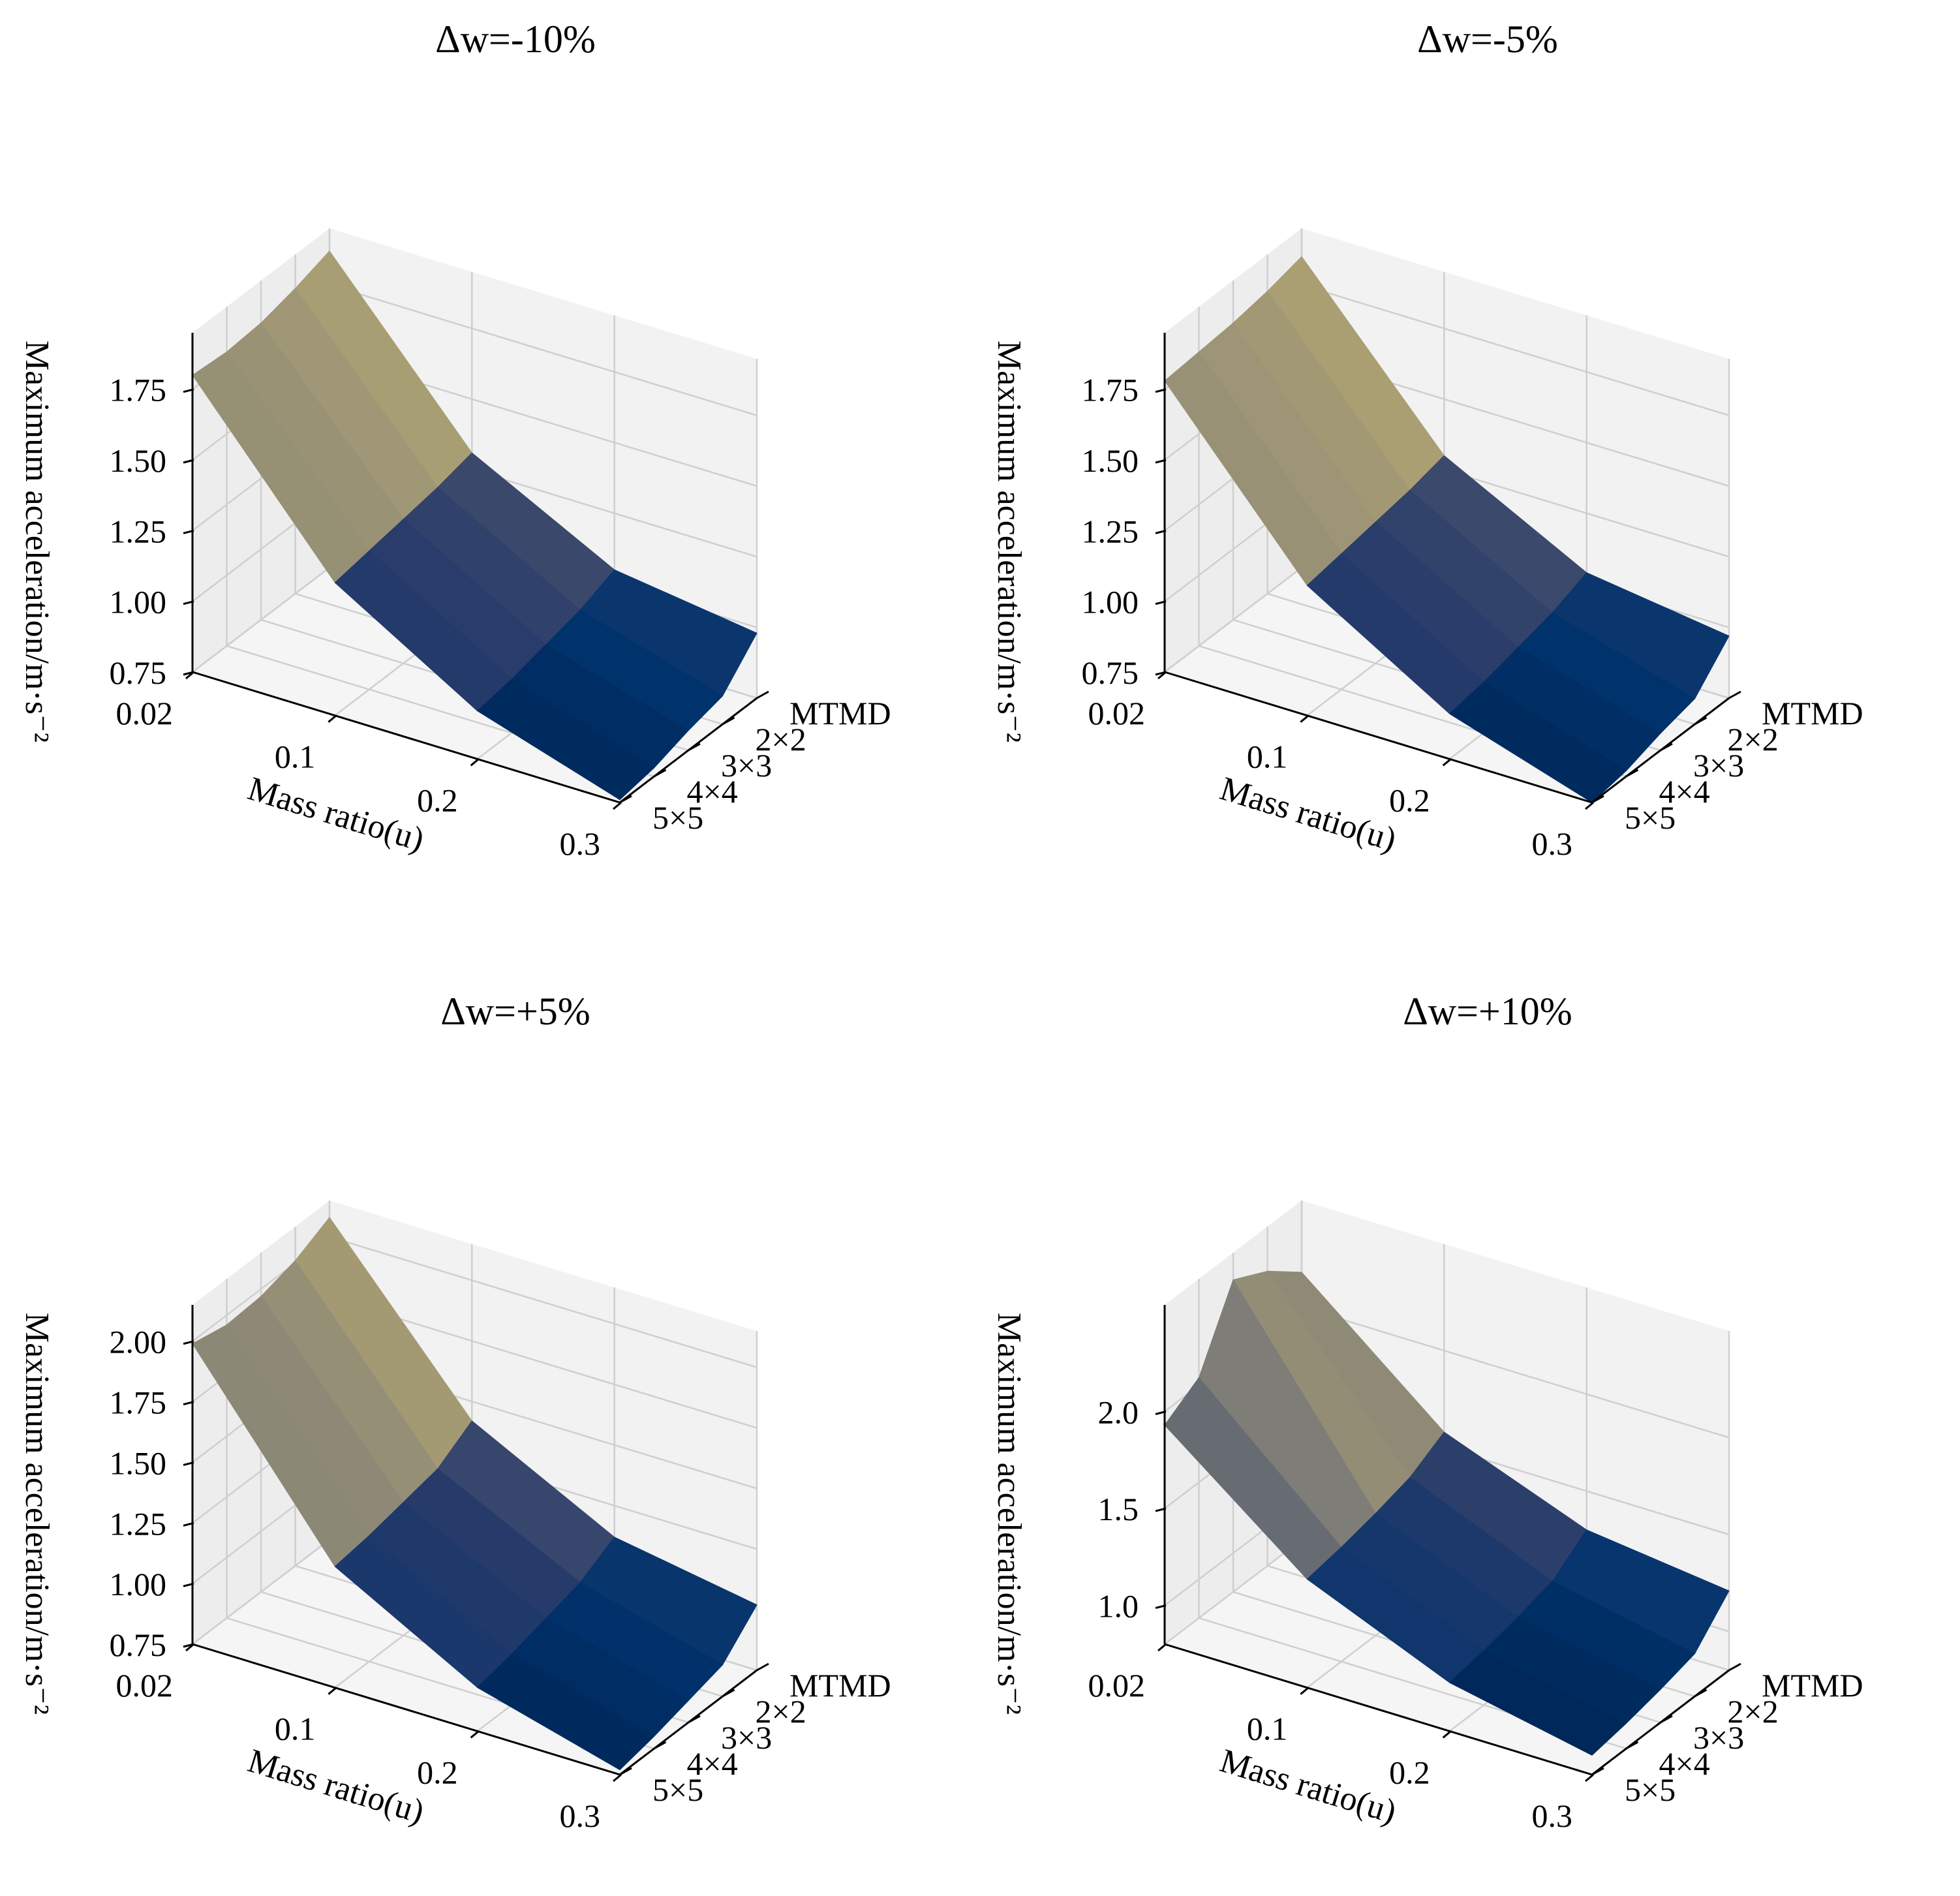  What do you see at coordinates (1118, 1412) in the screenshot?
I see `z-tick-label: 2.0` at bounding box center [1118, 1412].